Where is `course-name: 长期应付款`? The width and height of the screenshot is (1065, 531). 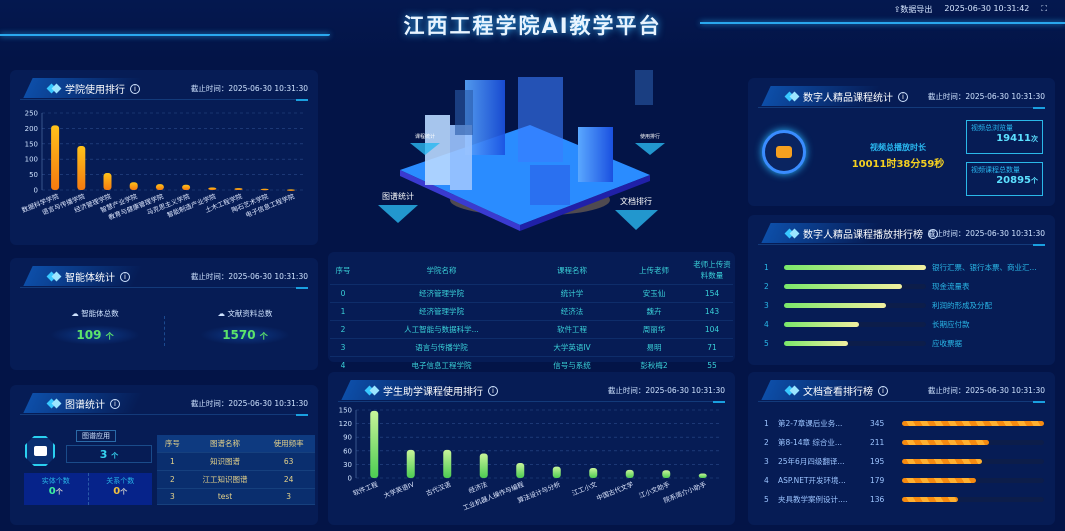 course-name: 长期应付款 is located at coordinates (951, 324).